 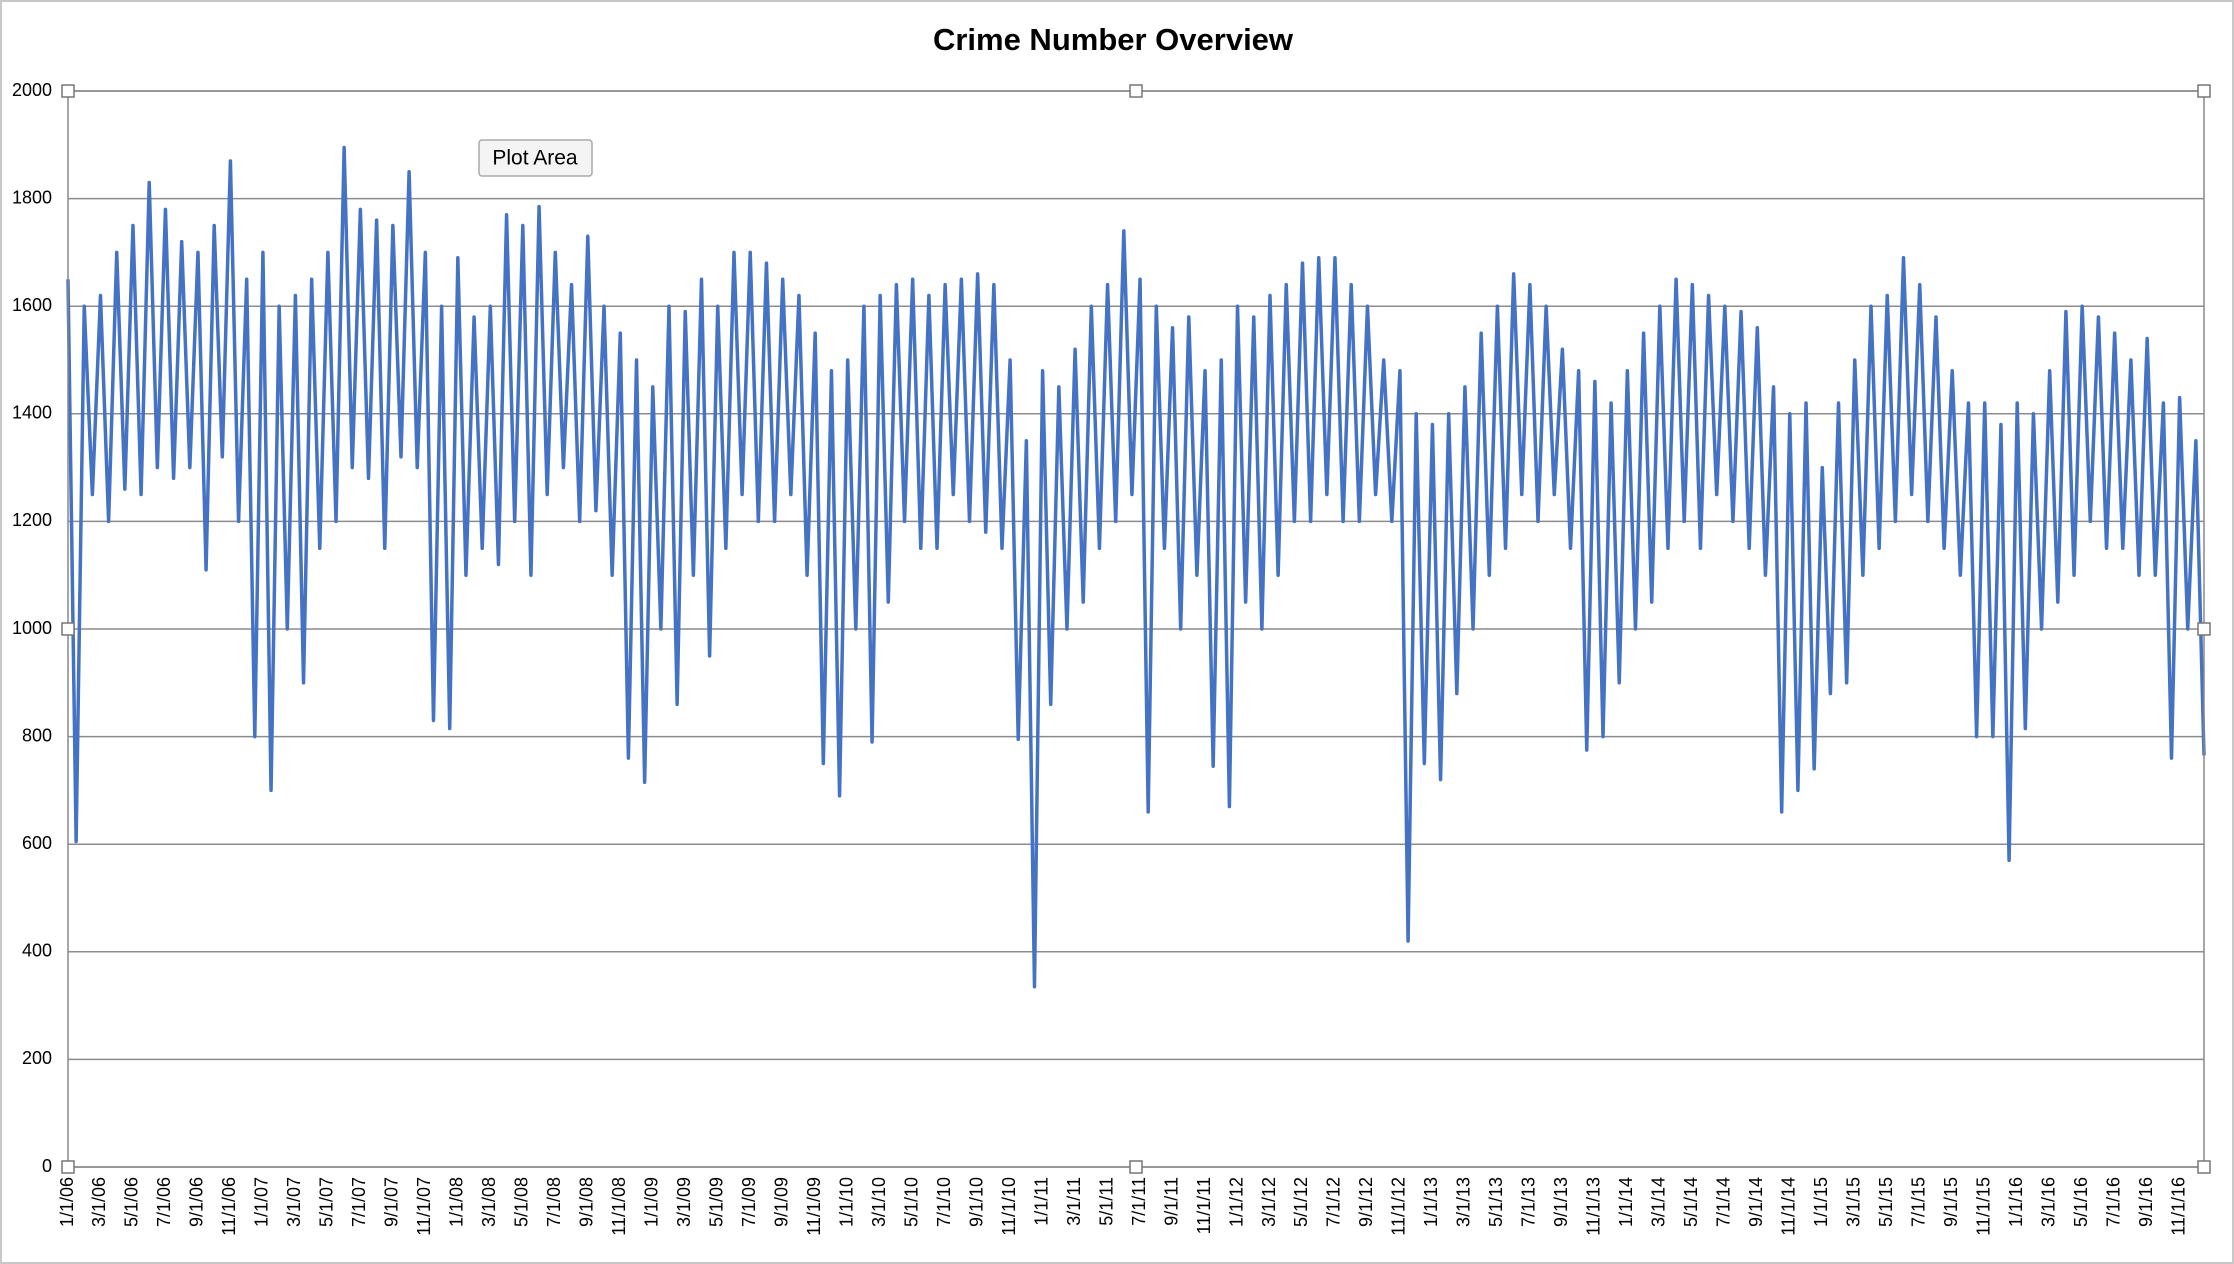 I want to click on tooltip-box, so click(x=535, y=158).